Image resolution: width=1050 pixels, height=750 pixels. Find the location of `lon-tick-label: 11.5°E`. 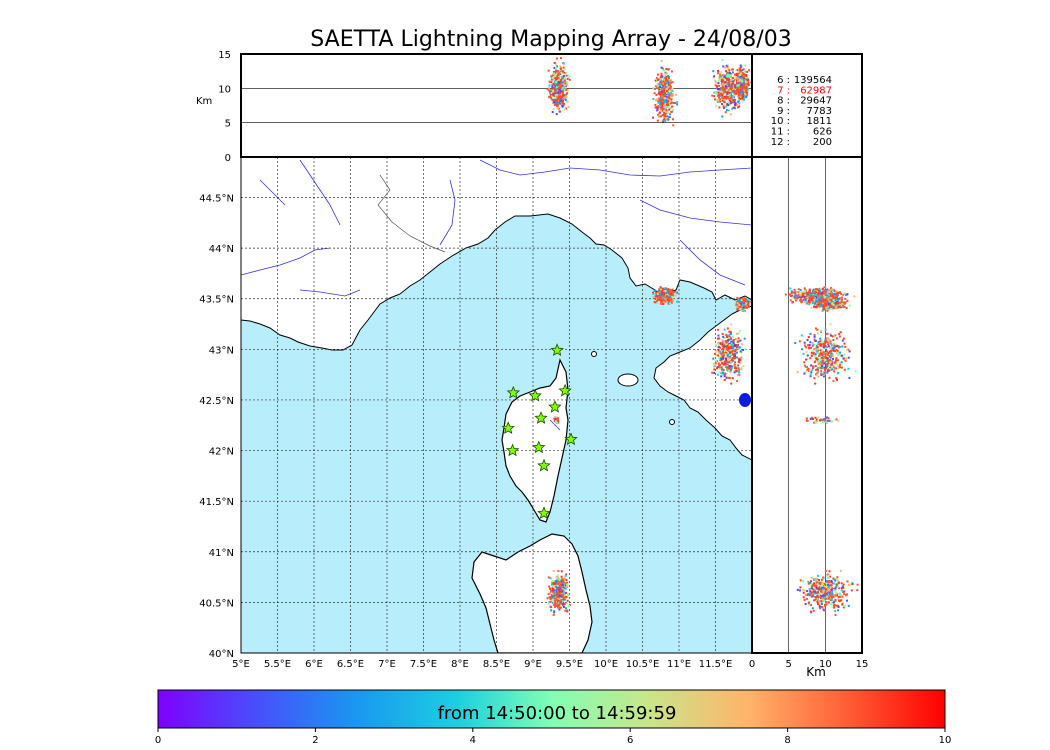

lon-tick-label: 11.5°E is located at coordinates (716, 664).